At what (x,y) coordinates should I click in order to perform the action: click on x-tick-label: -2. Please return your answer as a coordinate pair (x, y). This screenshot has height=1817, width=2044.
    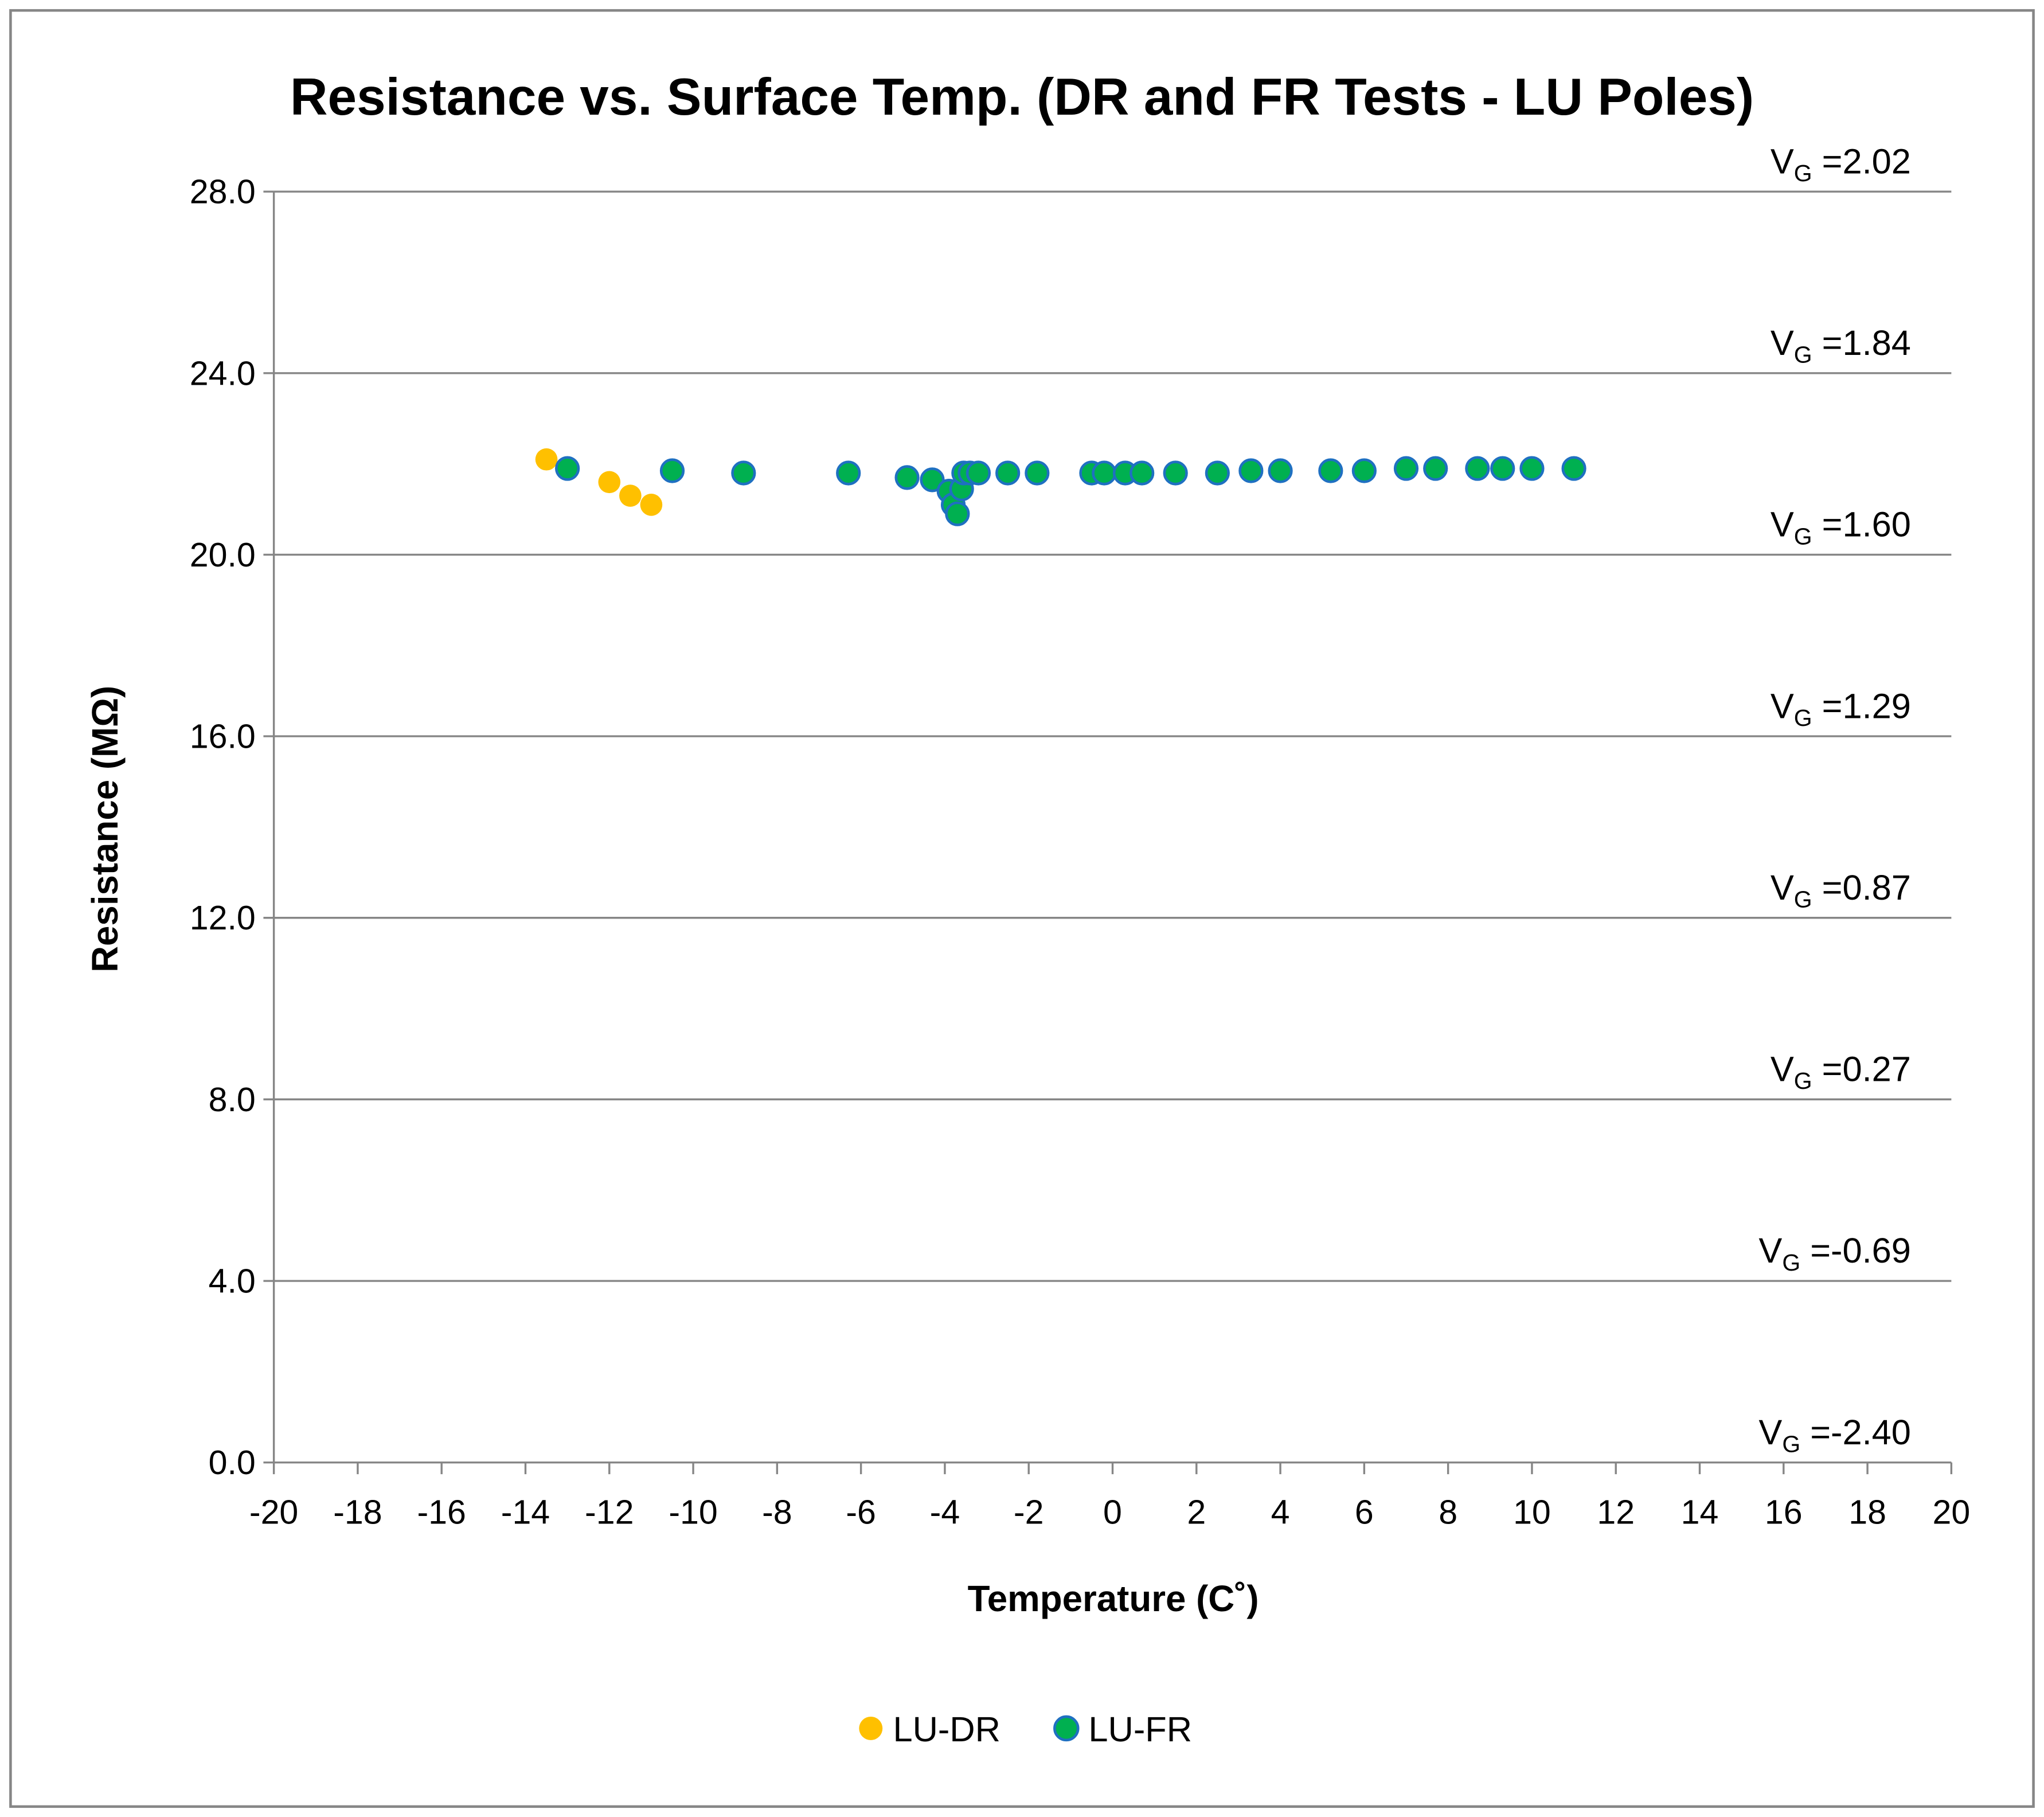
    Looking at the image, I should click on (1029, 1512).